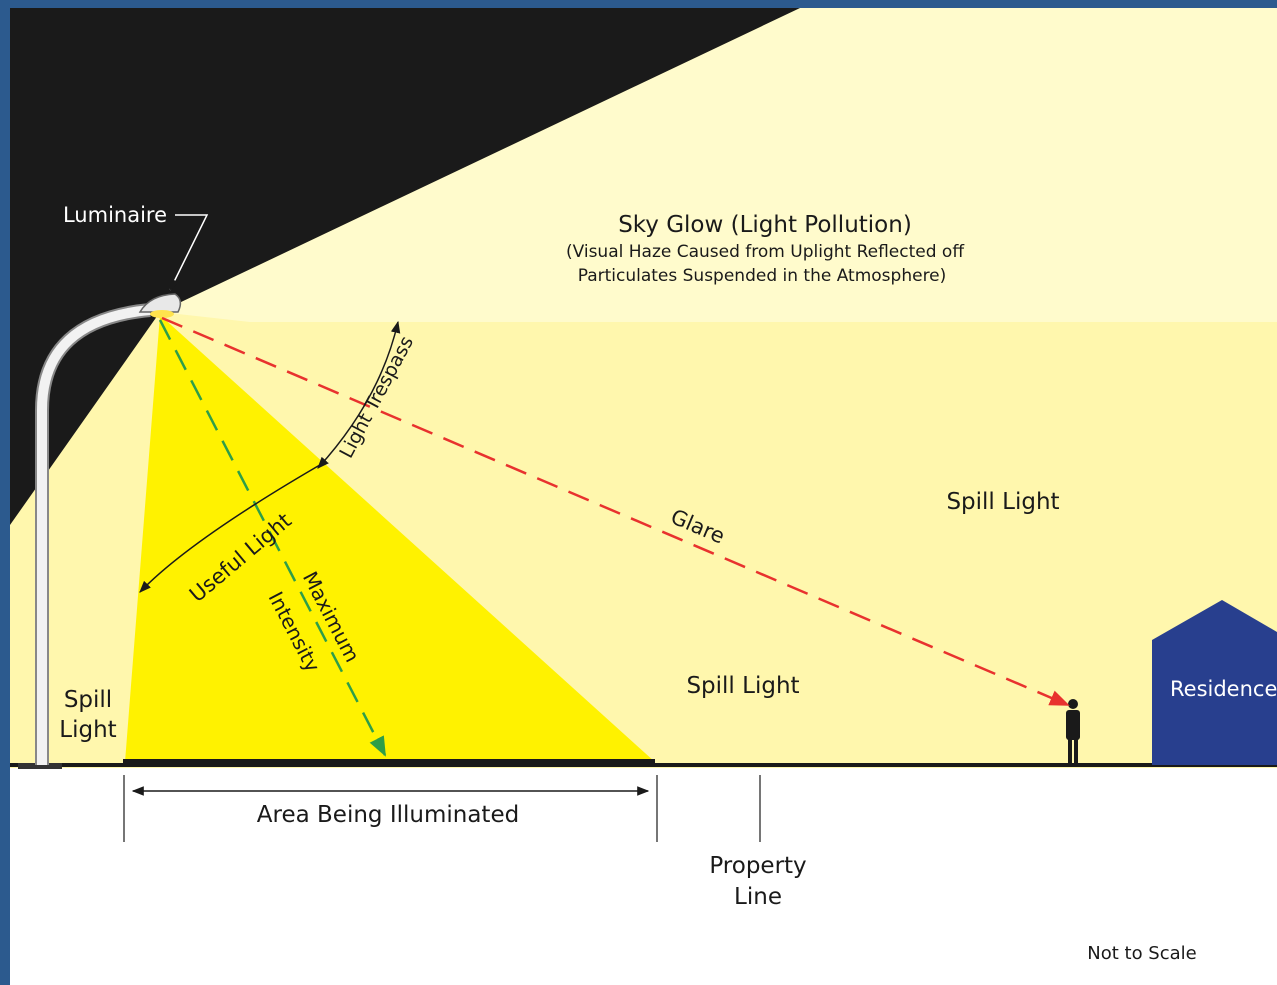 This screenshot has width=1277, height=985. I want to click on person, so click(1073, 731).